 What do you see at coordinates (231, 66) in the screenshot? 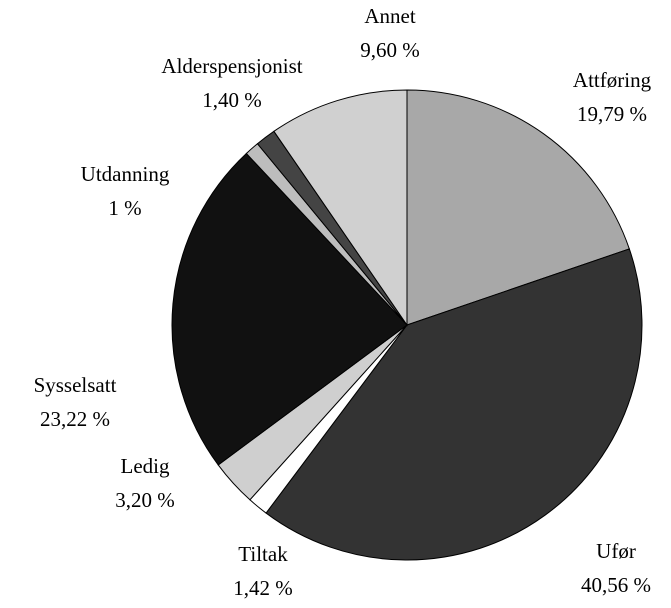
I see `slice-label: Alderspensjonist` at bounding box center [231, 66].